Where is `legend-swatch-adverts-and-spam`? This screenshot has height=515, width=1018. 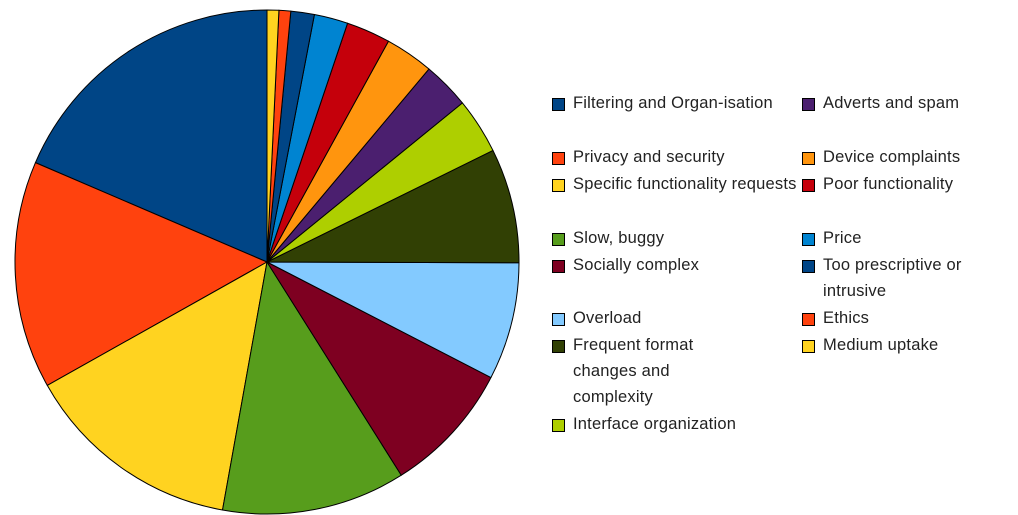 legend-swatch-adverts-and-spam is located at coordinates (808, 104).